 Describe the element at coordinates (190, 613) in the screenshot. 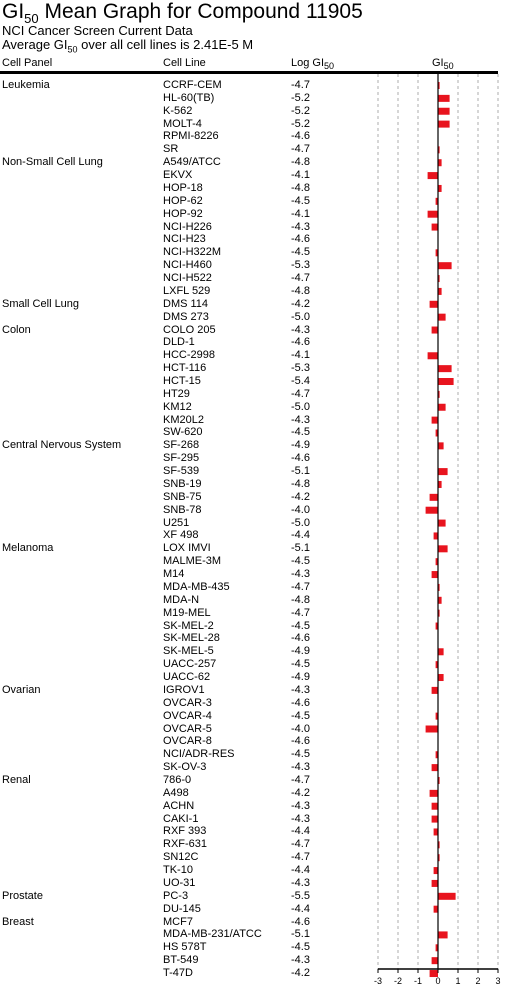

I see `table-row: M19-MEL -4.7` at that location.